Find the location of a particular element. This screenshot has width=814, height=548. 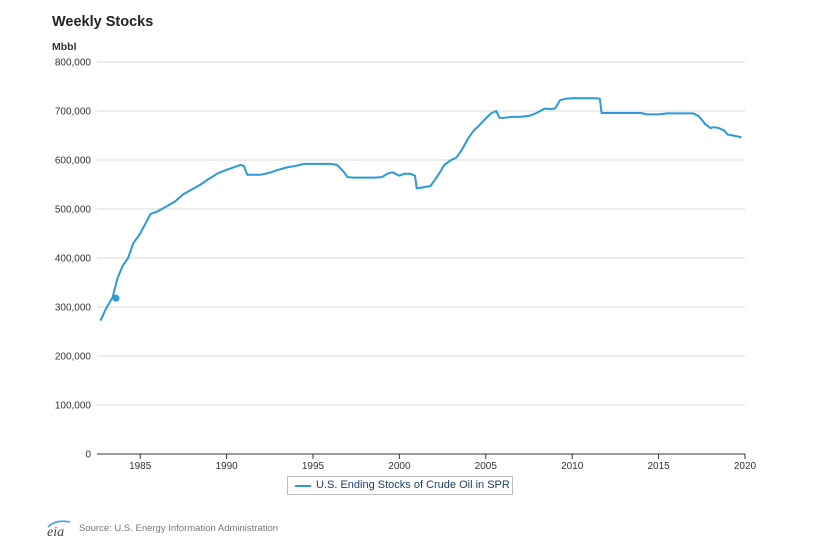

y-tick-label: 500,000 is located at coordinates (73, 210).